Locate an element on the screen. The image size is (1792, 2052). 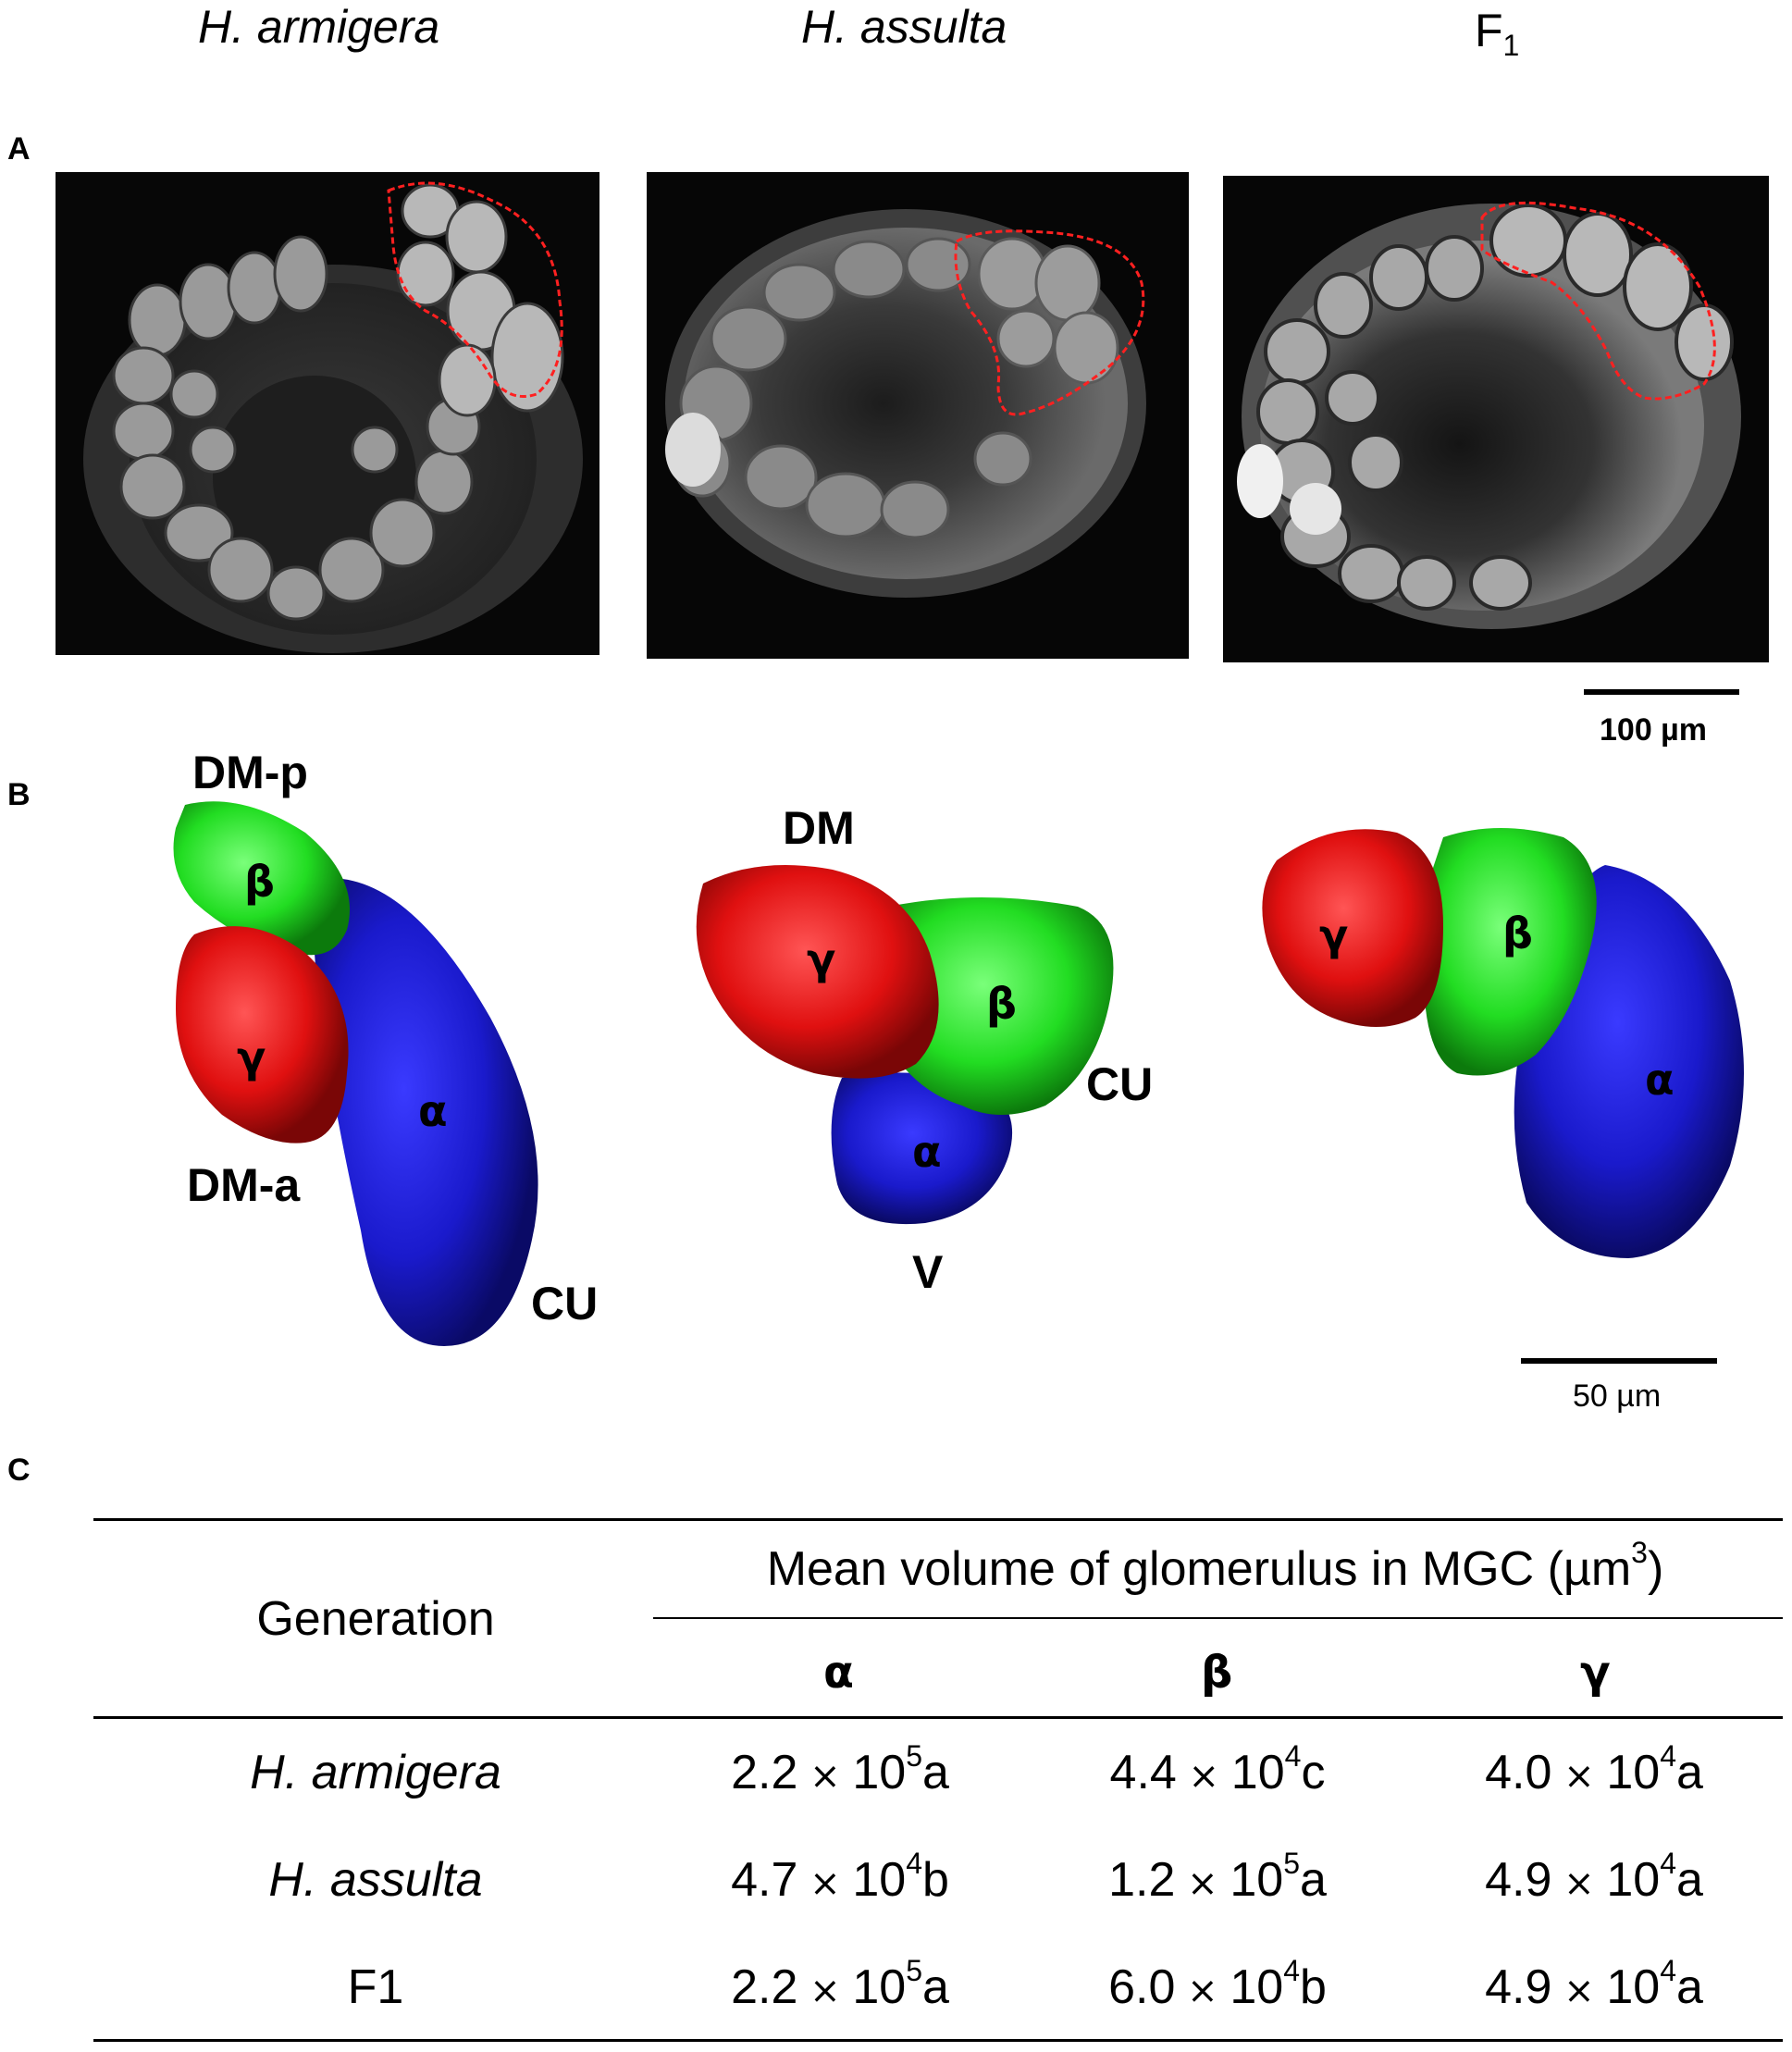
column-title-f1: F1 is located at coordinates (1497, 34).